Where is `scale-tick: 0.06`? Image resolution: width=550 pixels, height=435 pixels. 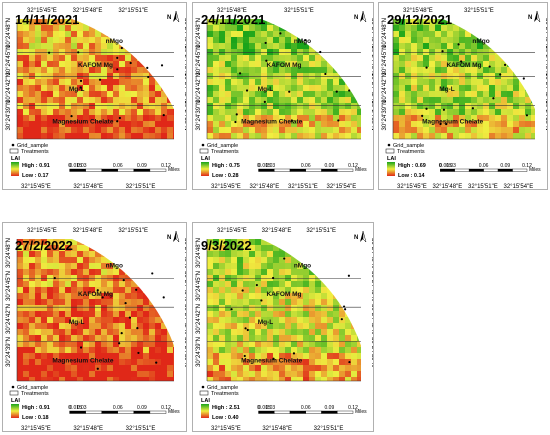 scale-tick: 0.06 is located at coordinates (306, 166).